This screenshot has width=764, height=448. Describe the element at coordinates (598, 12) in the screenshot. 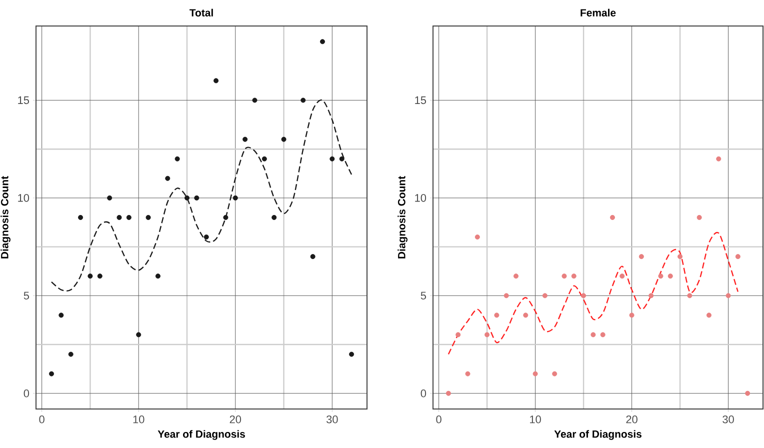

I see `chart-title: Female` at that location.